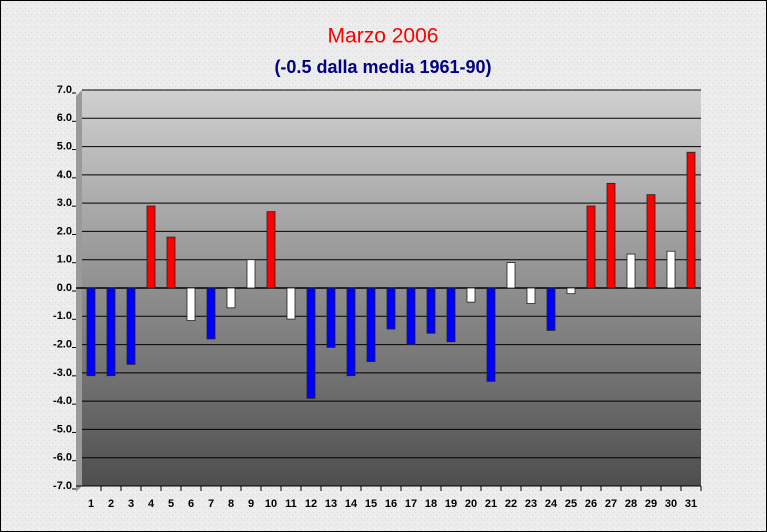 This screenshot has width=767, height=532. What do you see at coordinates (591, 504) in the screenshot?
I see `x-tick-label: 26` at bounding box center [591, 504].